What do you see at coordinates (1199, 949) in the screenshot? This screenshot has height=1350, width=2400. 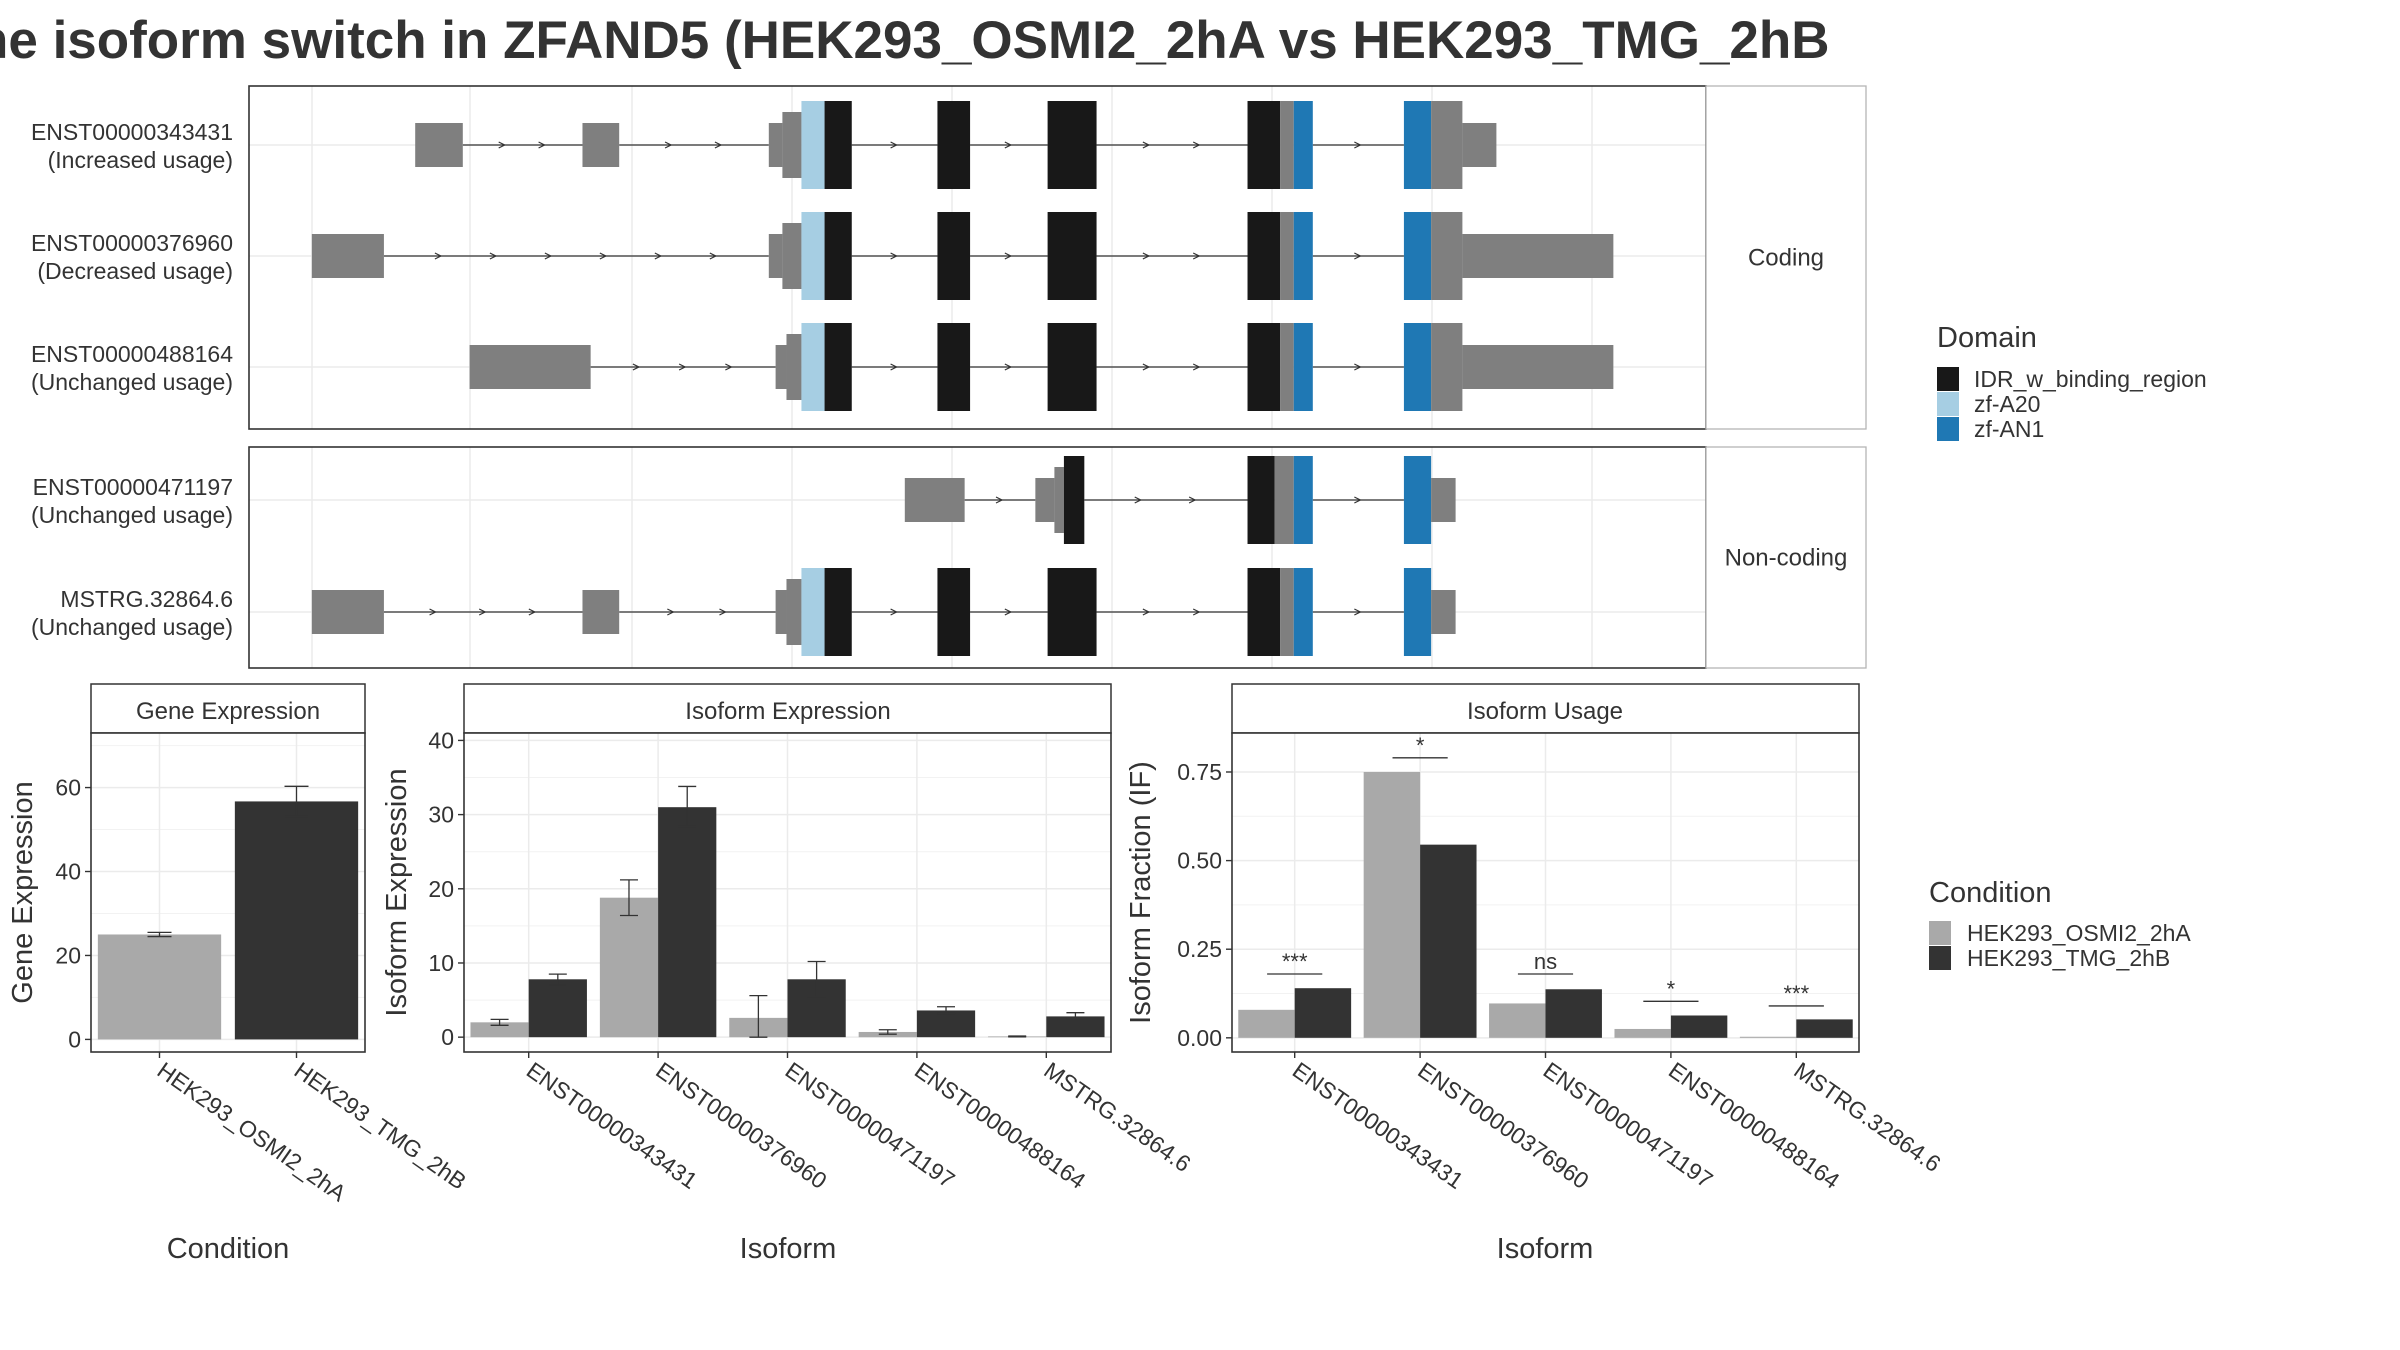 I see `y-tick-label: 0.25` at bounding box center [1199, 949].